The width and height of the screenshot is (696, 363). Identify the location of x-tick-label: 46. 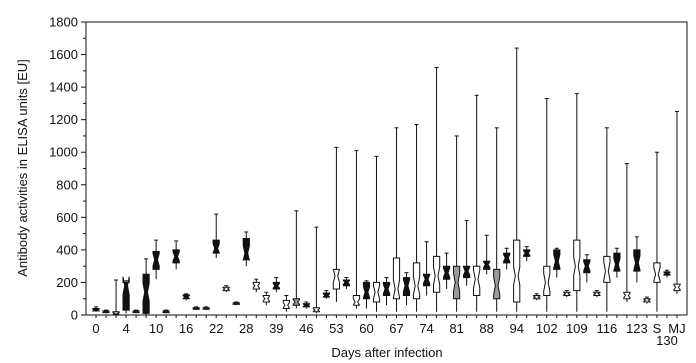
(306, 328).